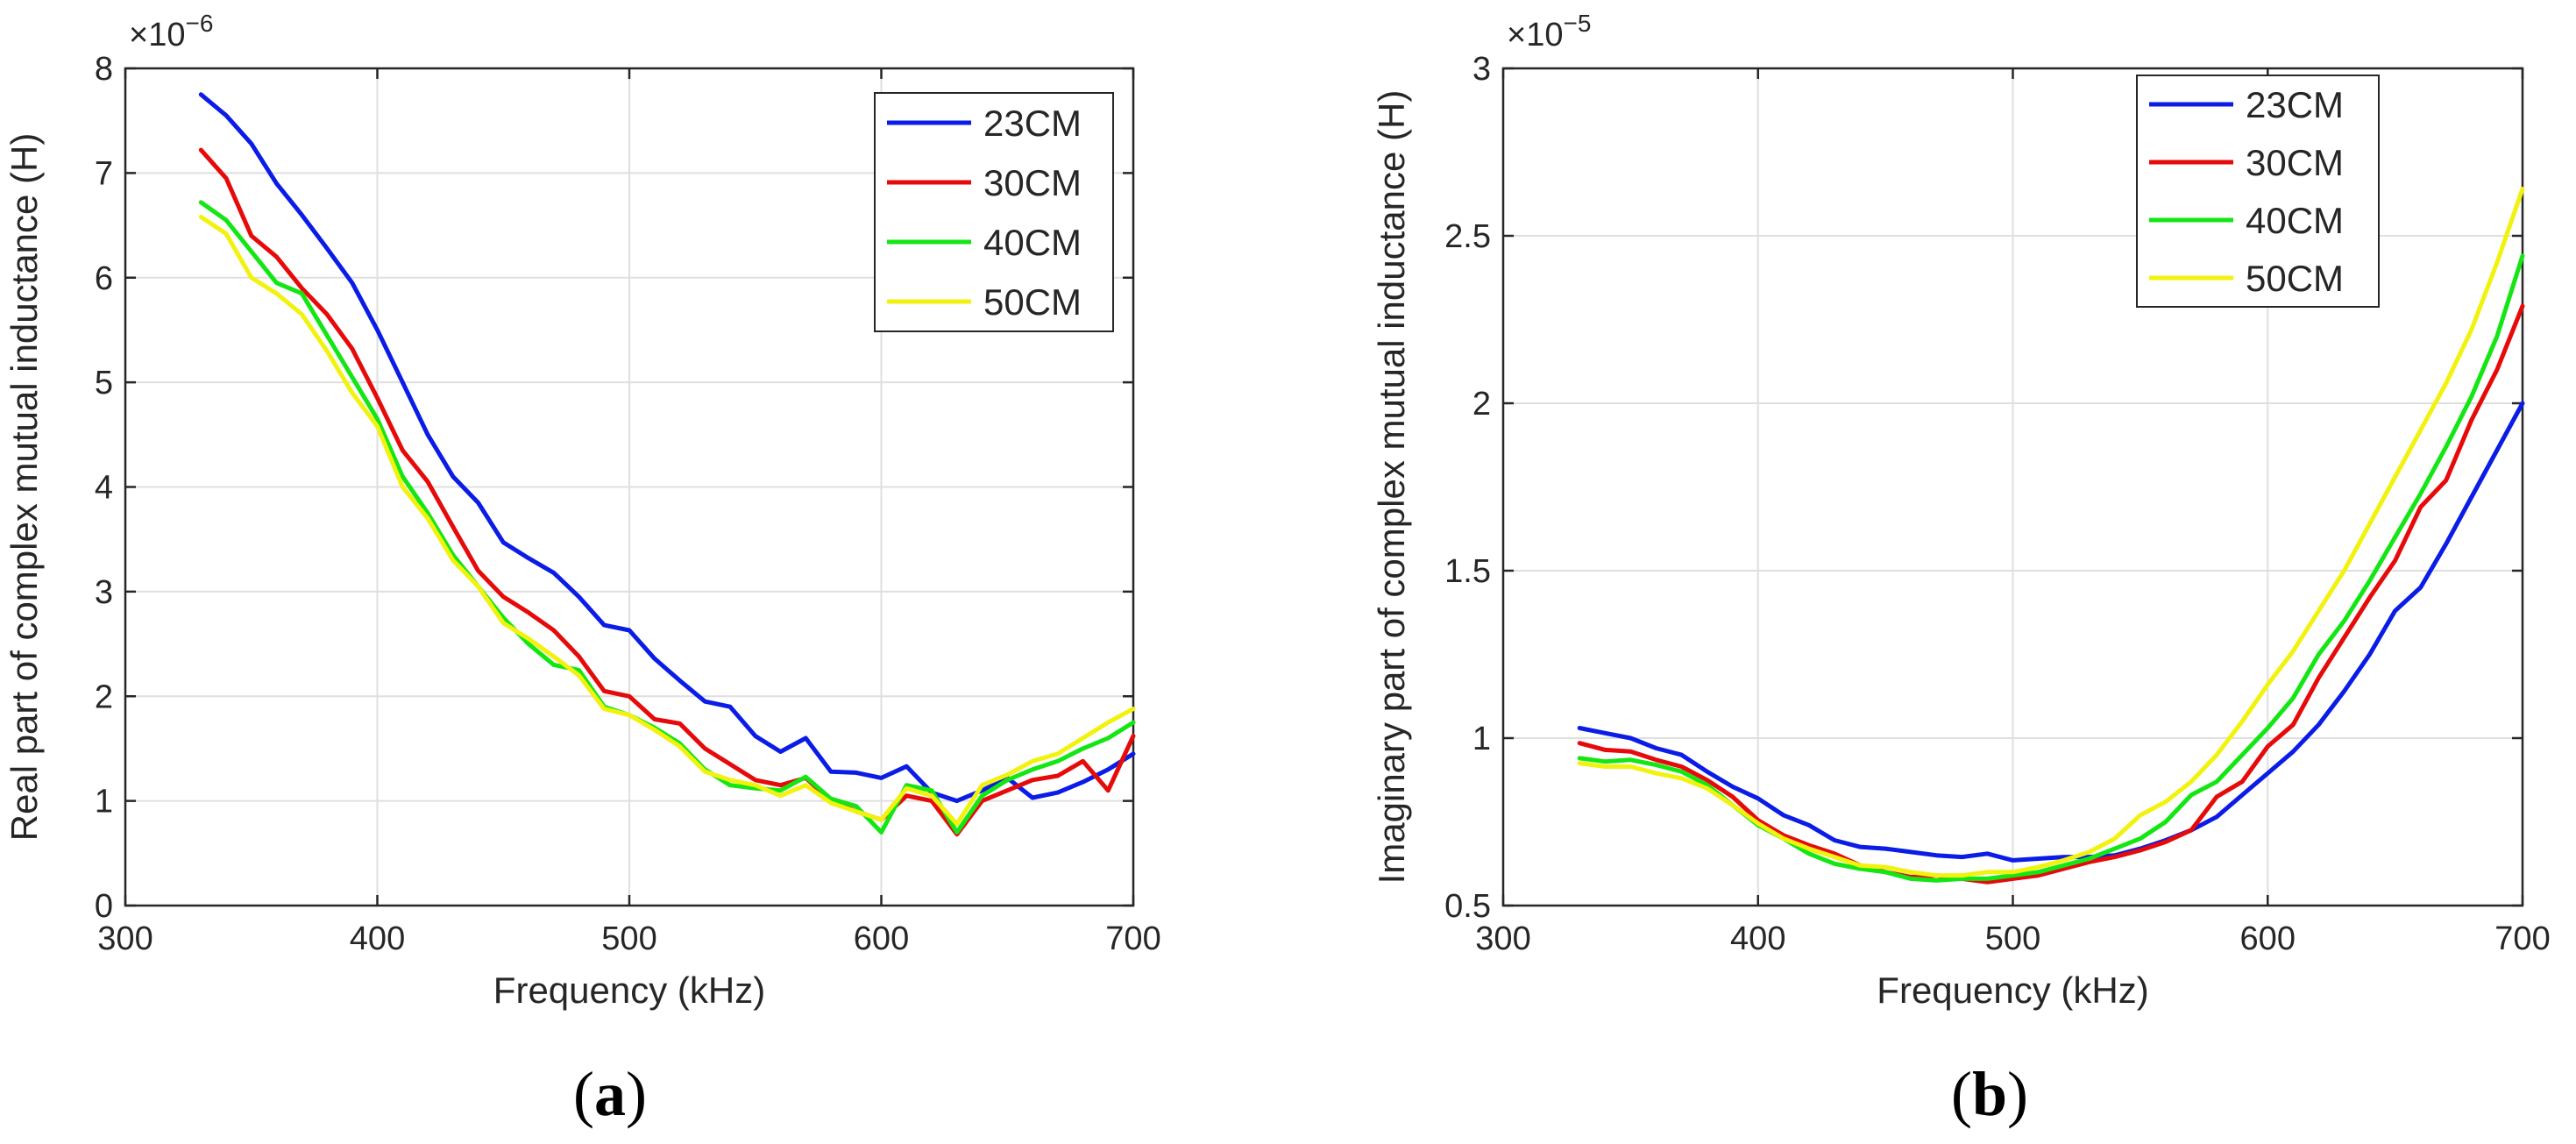 This screenshot has width=2576, height=1144. I want to click on panel-a-legend-label-50cm: 50CM, so click(1032, 302).